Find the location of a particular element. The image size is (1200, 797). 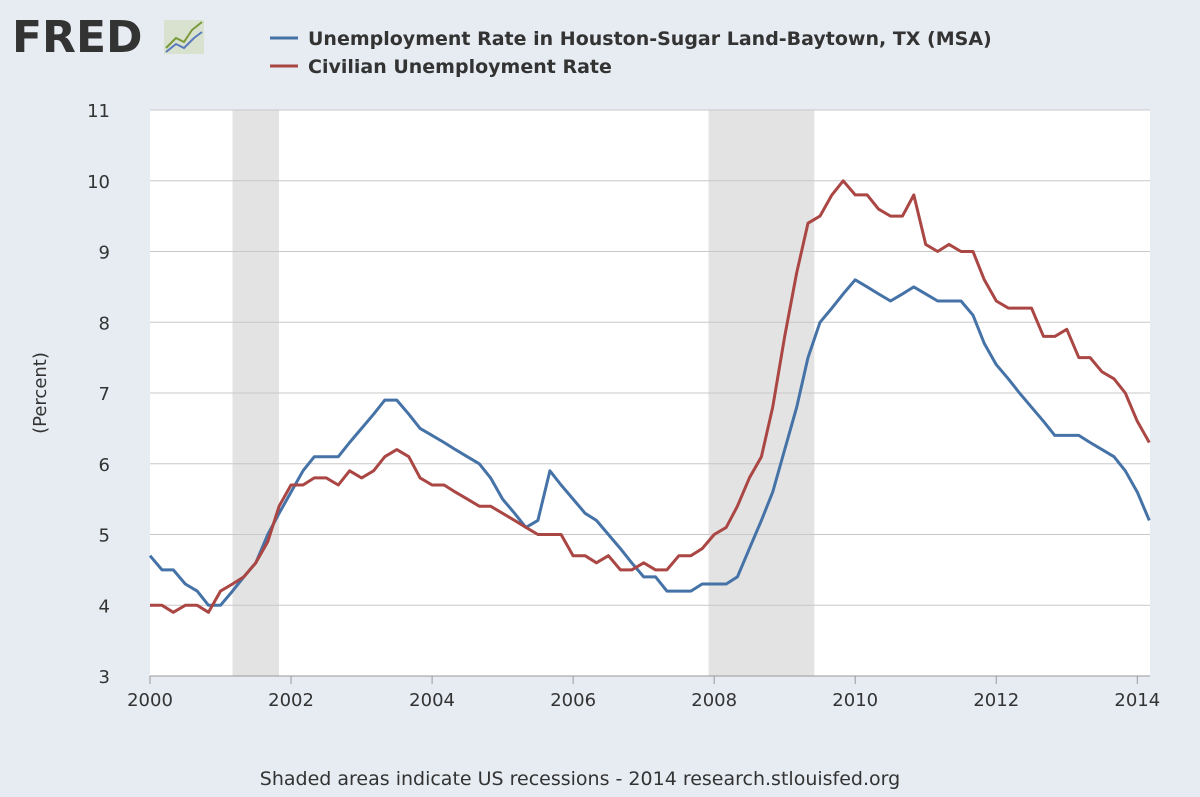

y-tick-label: 11 is located at coordinates (98, 111).